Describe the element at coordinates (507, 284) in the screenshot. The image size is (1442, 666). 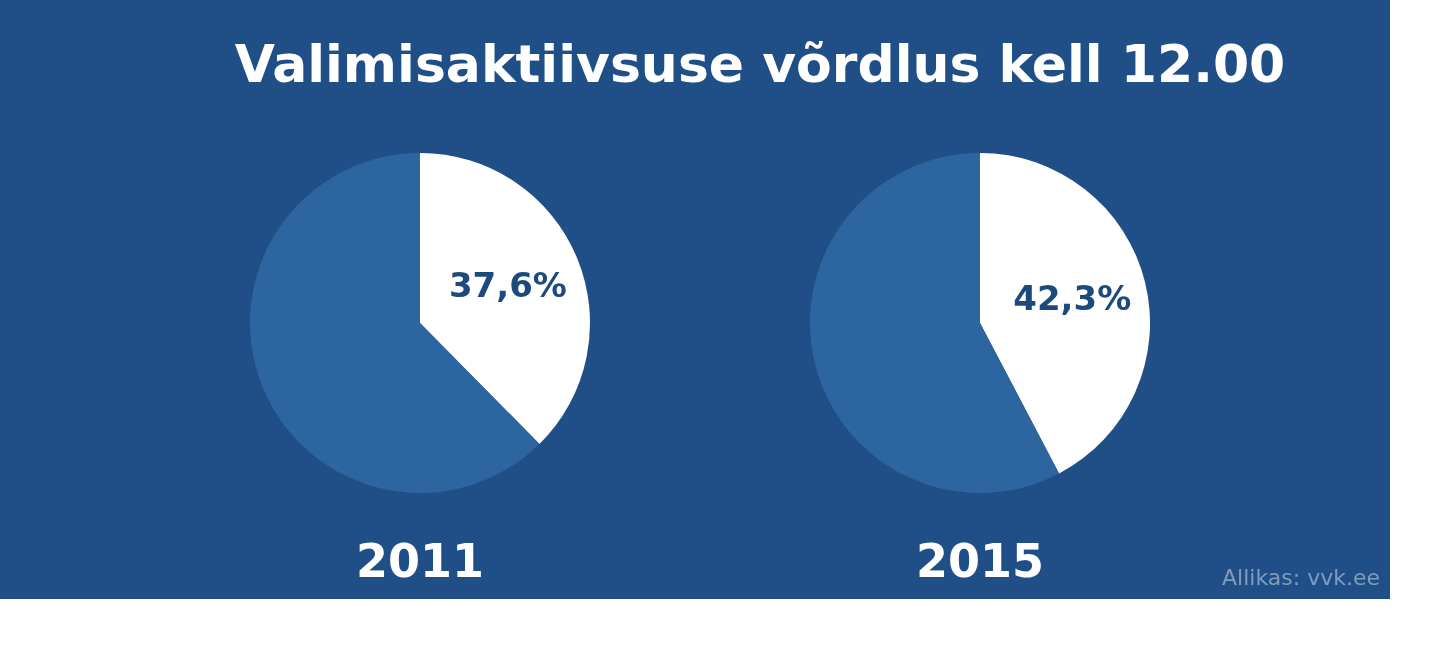
I see `data-label: 37,6%` at that location.